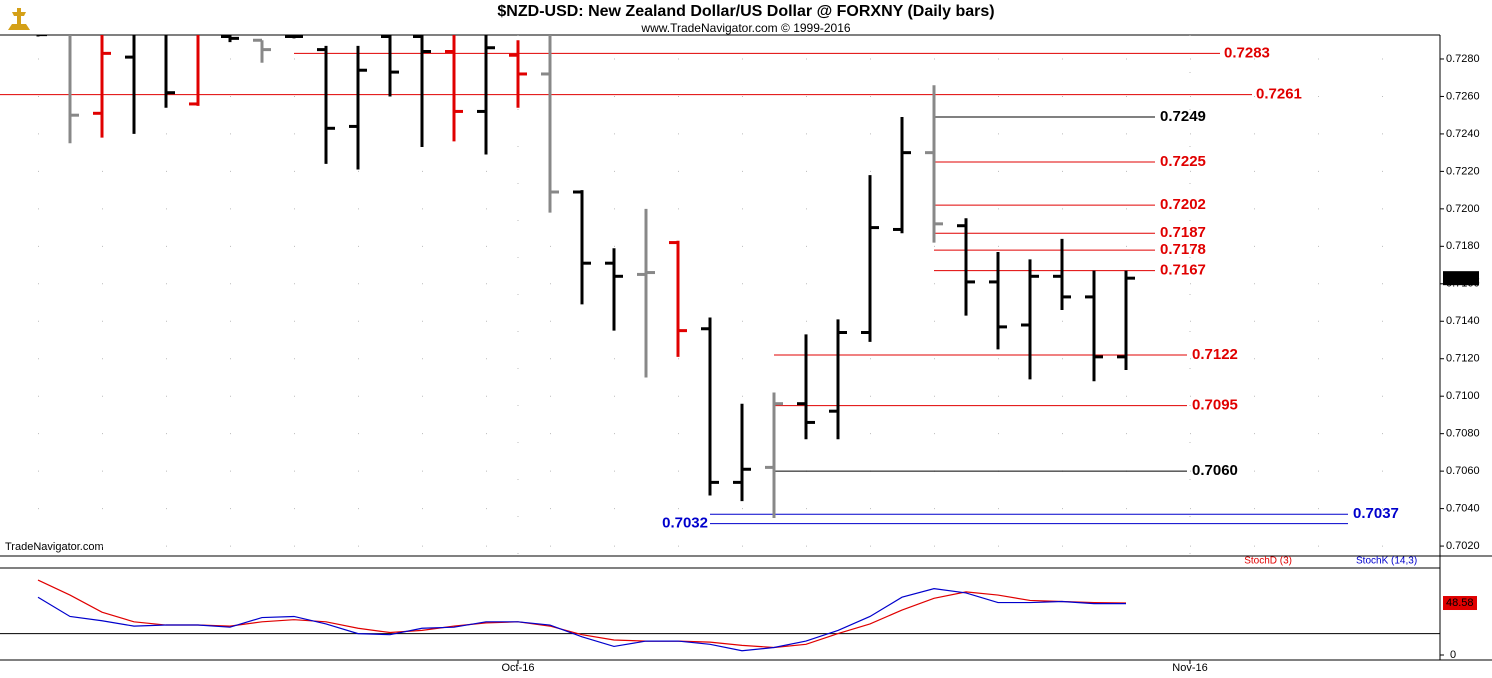 This screenshot has width=1492, height=678. I want to click on x-tick-label: Oct-16, so click(517, 668).